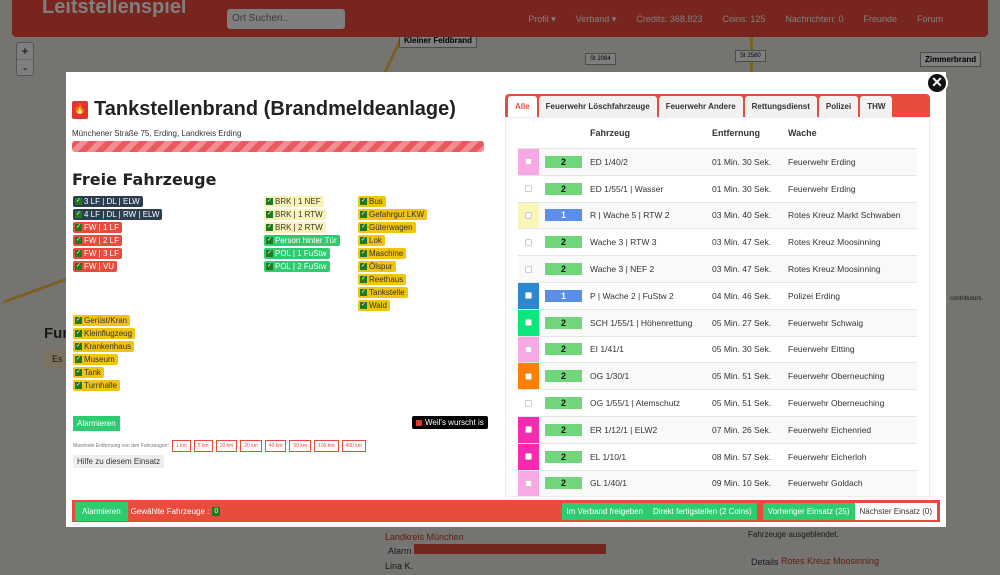 This screenshot has width=1000, height=575. What do you see at coordinates (302, 240) in the screenshot?
I see `aao-button: ✓ Person hinter Tür` at bounding box center [302, 240].